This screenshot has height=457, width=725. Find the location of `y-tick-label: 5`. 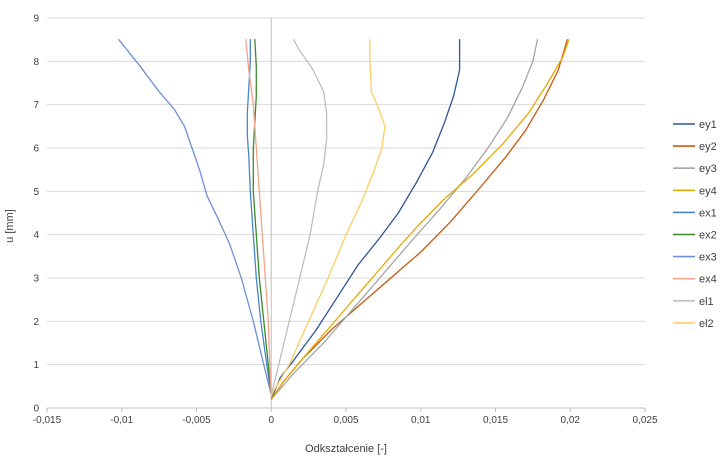

y-tick-label: 5 is located at coordinates (36, 192).